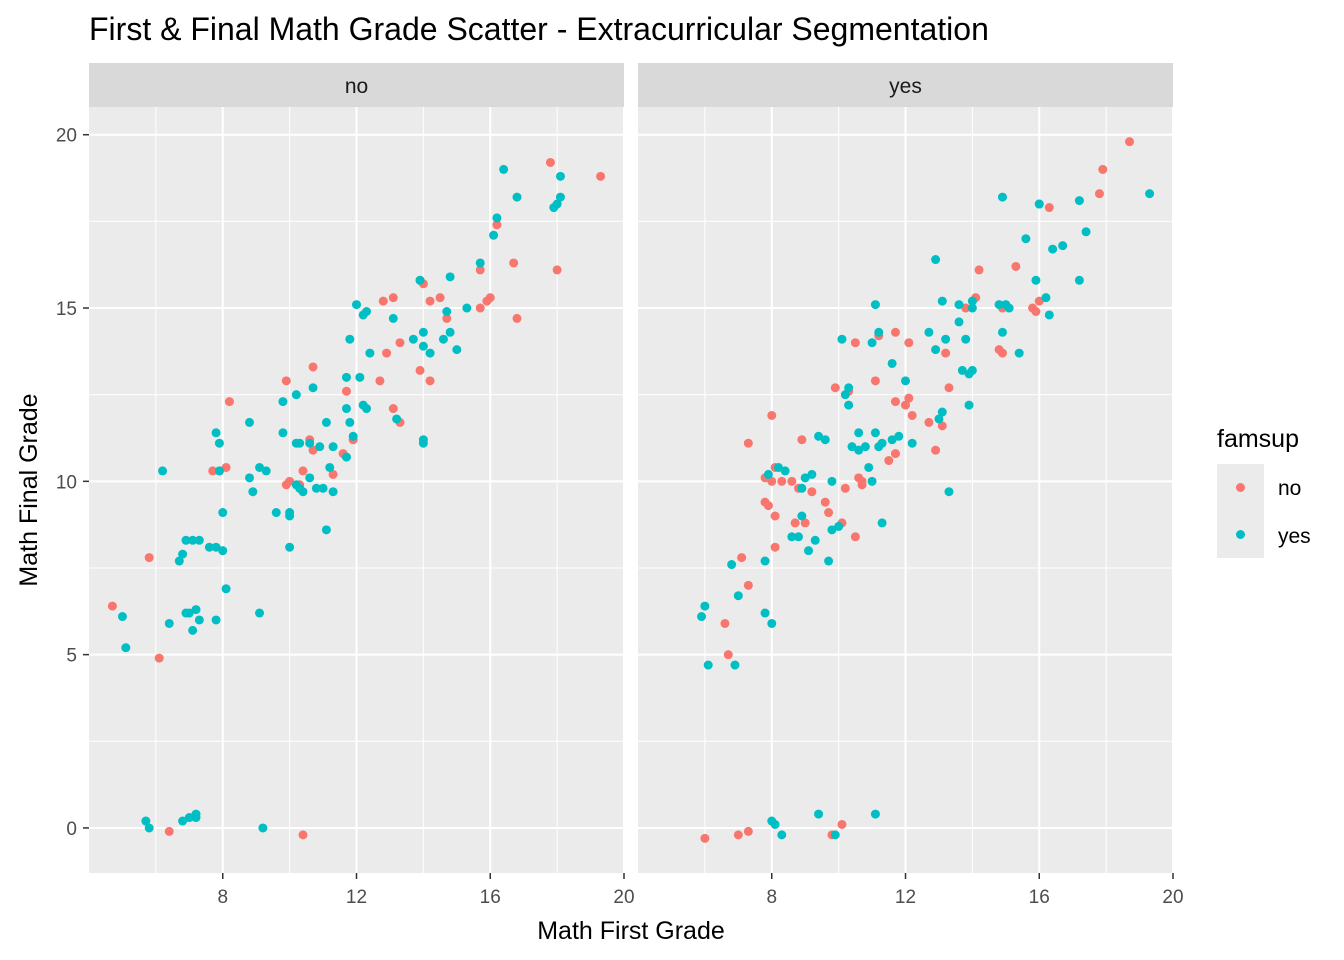 The height and width of the screenshot is (960, 1344). Describe the element at coordinates (1039, 897) in the screenshot. I see `x-tick-label-16: 16` at that location.